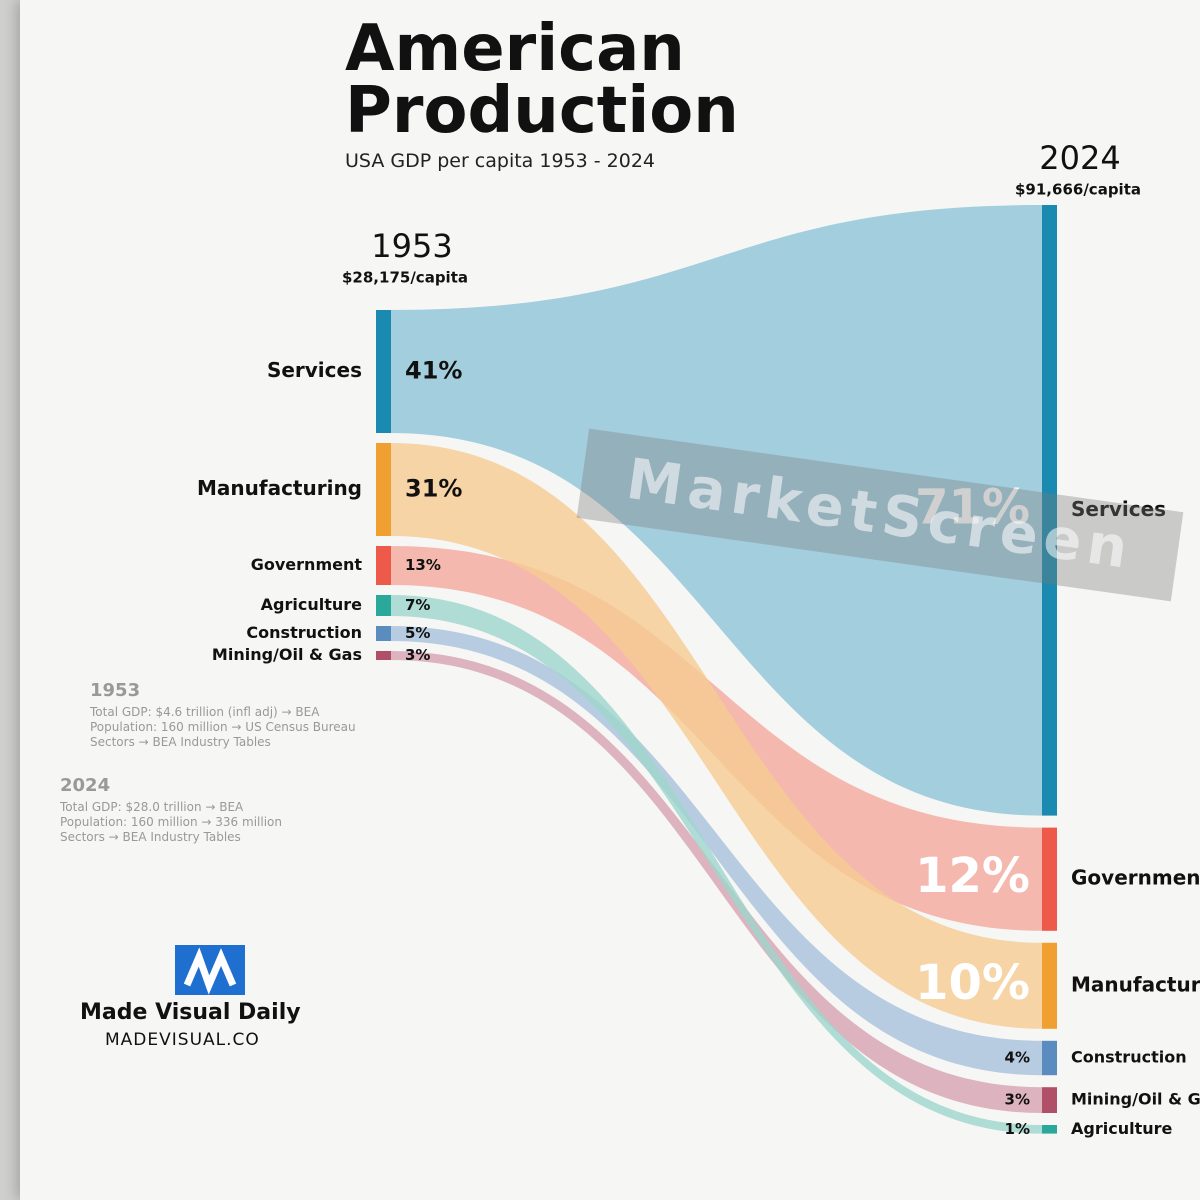  Describe the element at coordinates (433, 371) in the screenshot. I see `value-label: 41%` at that location.